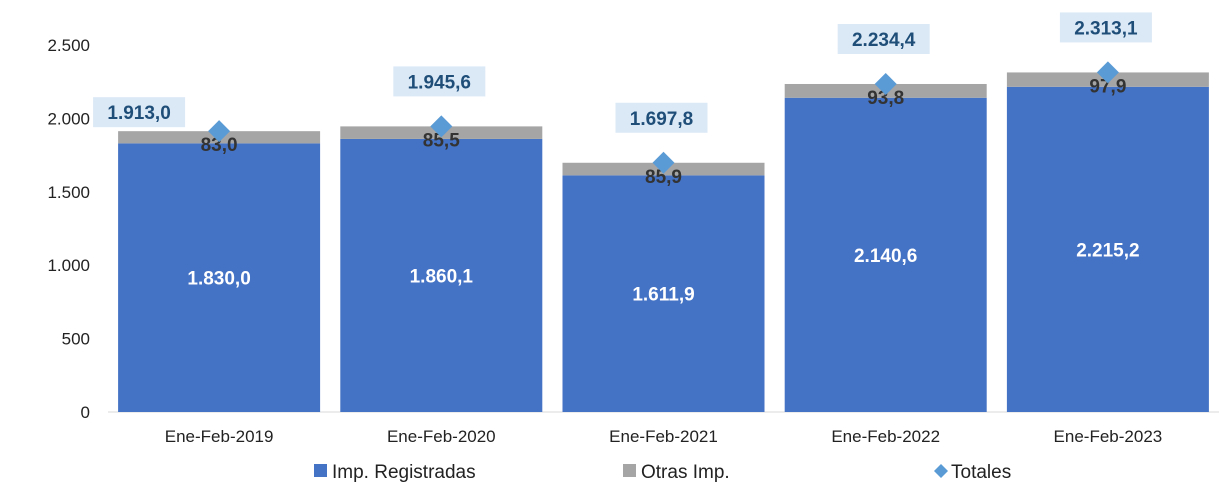 This screenshot has height=493, width=1221. Describe the element at coordinates (885, 98) in the screenshot. I see `data-label-otras-imp: 93,8` at that location.